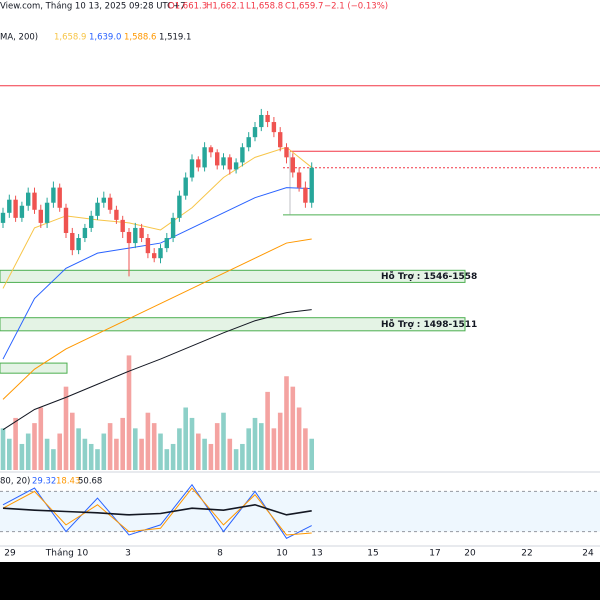 The width and height of the screenshot is (600, 600). What do you see at coordinates (10, 554) in the screenshot?
I see `x-tick-label: 29` at bounding box center [10, 554].